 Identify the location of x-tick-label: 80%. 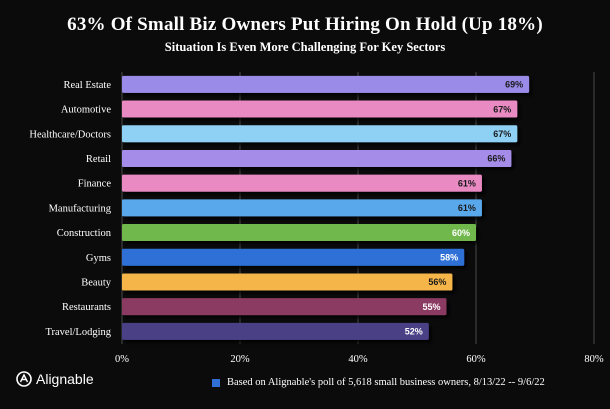
(594, 359).